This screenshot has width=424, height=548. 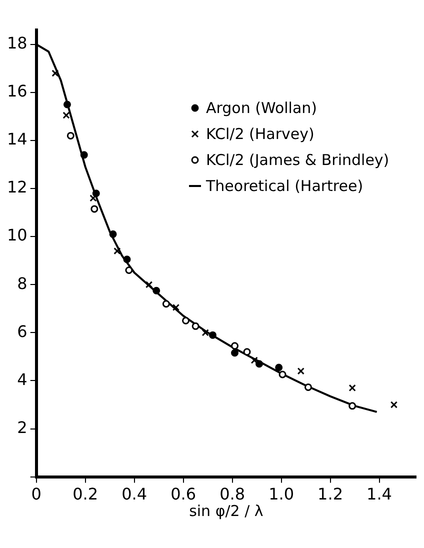 What do you see at coordinates (17, 235) in the screenshot?
I see `y-tick-label: 10` at bounding box center [17, 235].